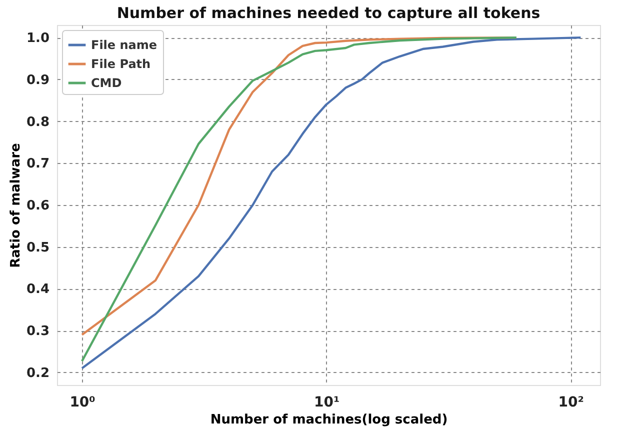 This screenshot has width=624, height=439. I want to click on y-axis-title: Ratio of malware, so click(16, 205).